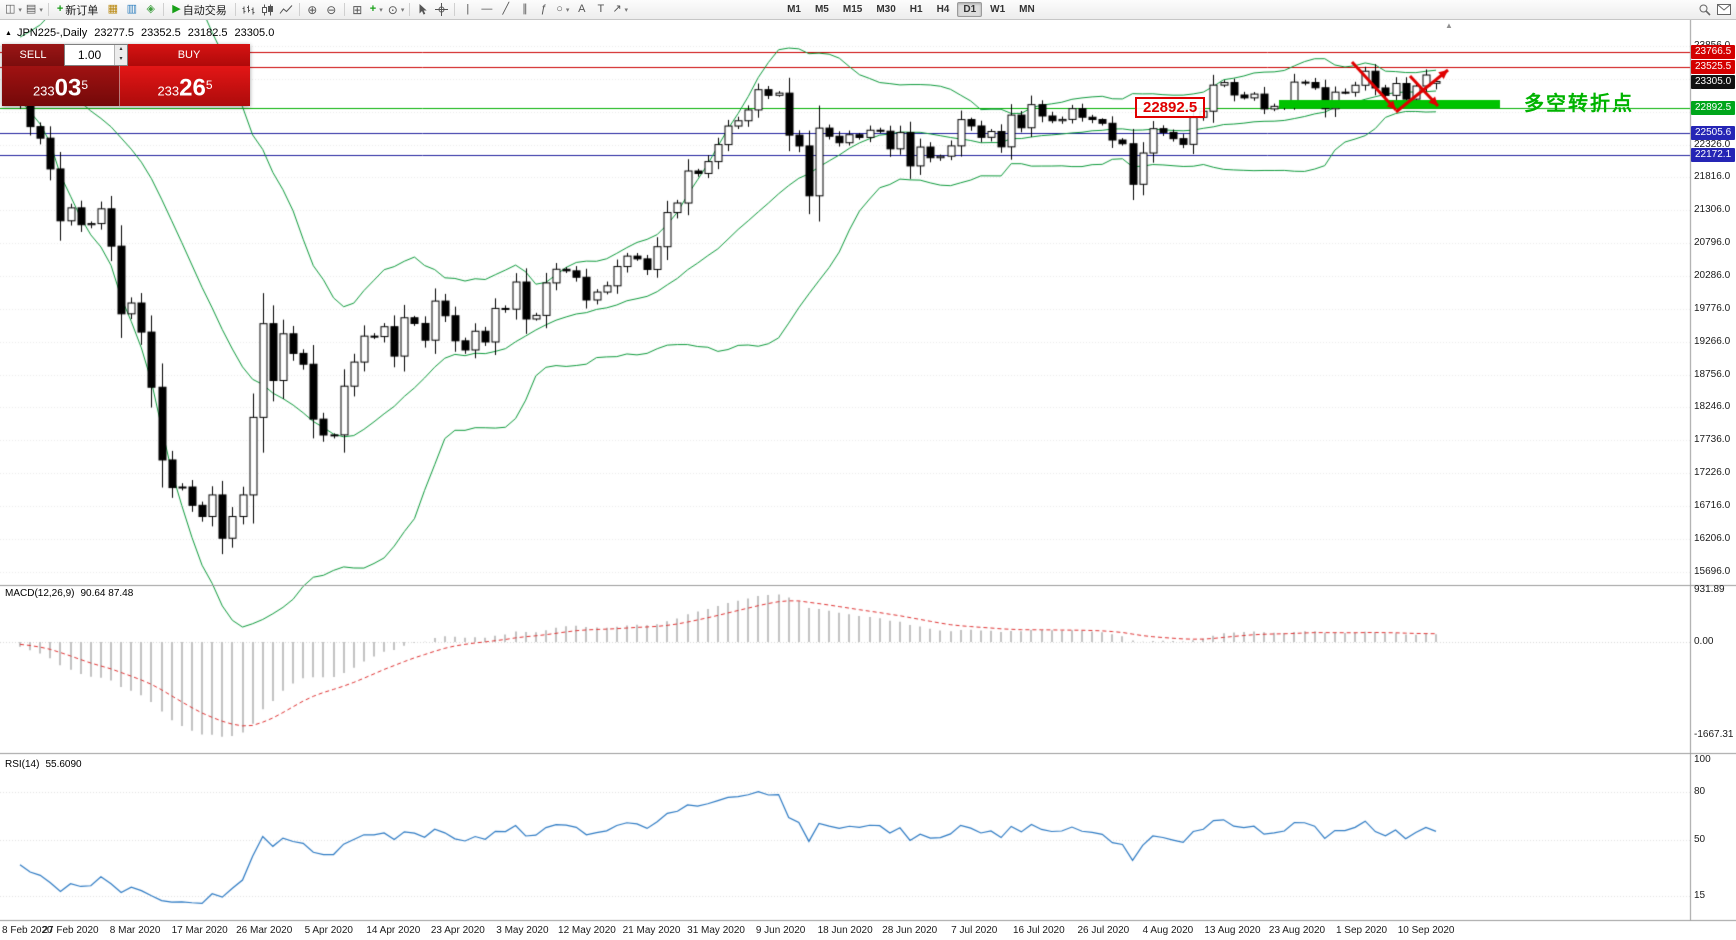 The image size is (1736, 940). I want to click on market-watch-button: ▦, so click(112, 9).